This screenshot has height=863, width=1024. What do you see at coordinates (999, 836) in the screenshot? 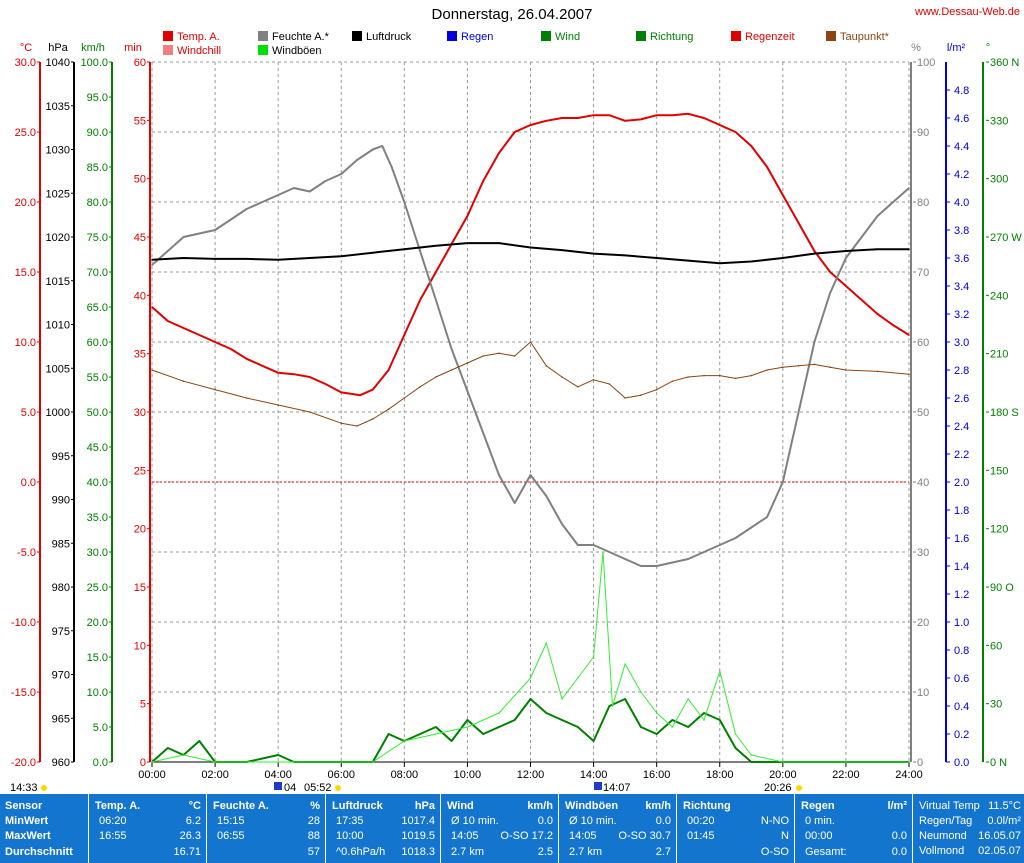
I see `table-cell: 16.05.07` at bounding box center [999, 836].